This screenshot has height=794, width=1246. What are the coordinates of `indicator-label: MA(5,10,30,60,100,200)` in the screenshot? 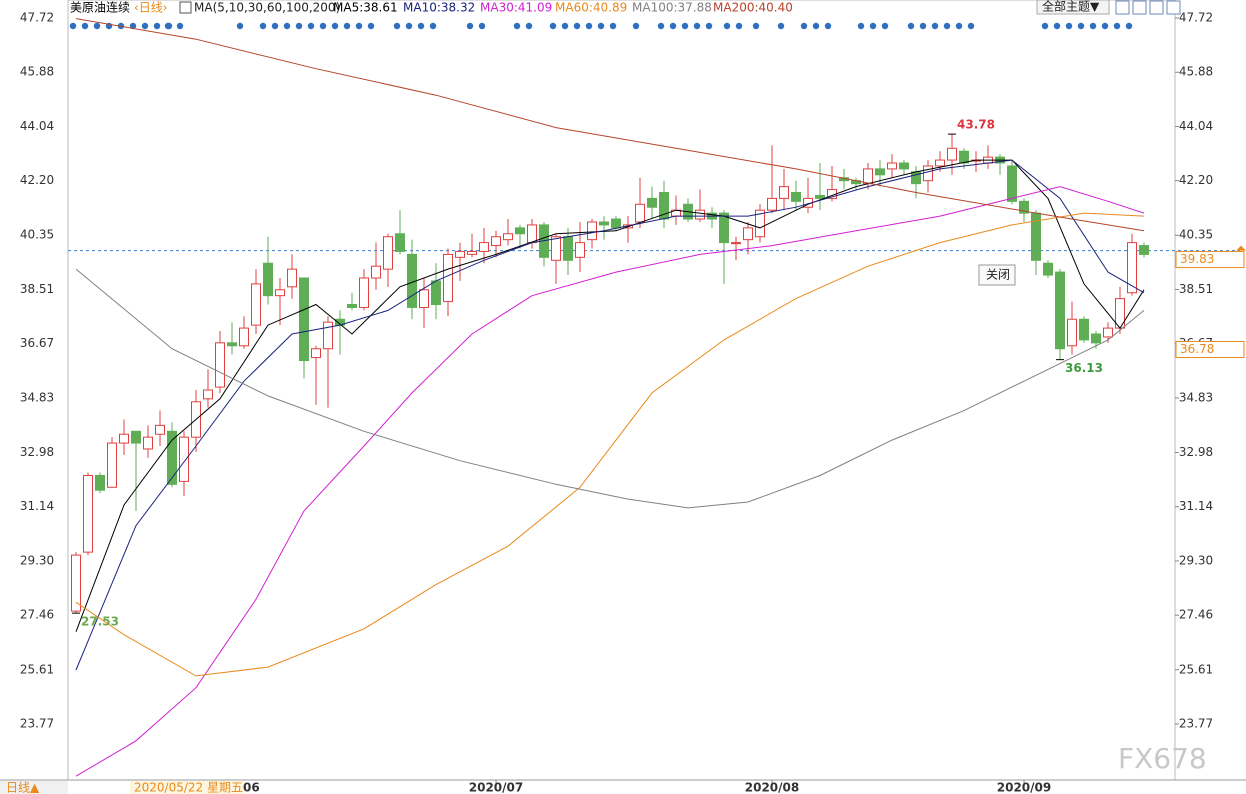 It's located at (267, 8).